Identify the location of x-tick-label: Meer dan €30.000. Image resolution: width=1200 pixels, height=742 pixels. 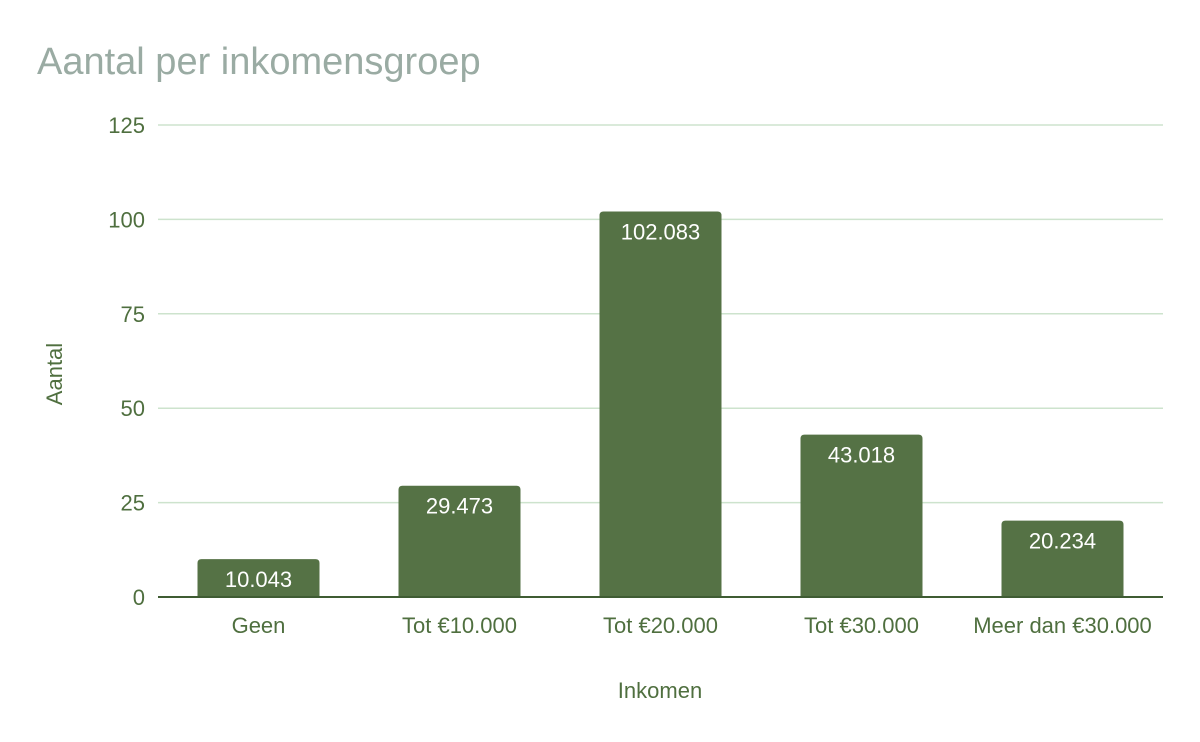
(1062, 625).